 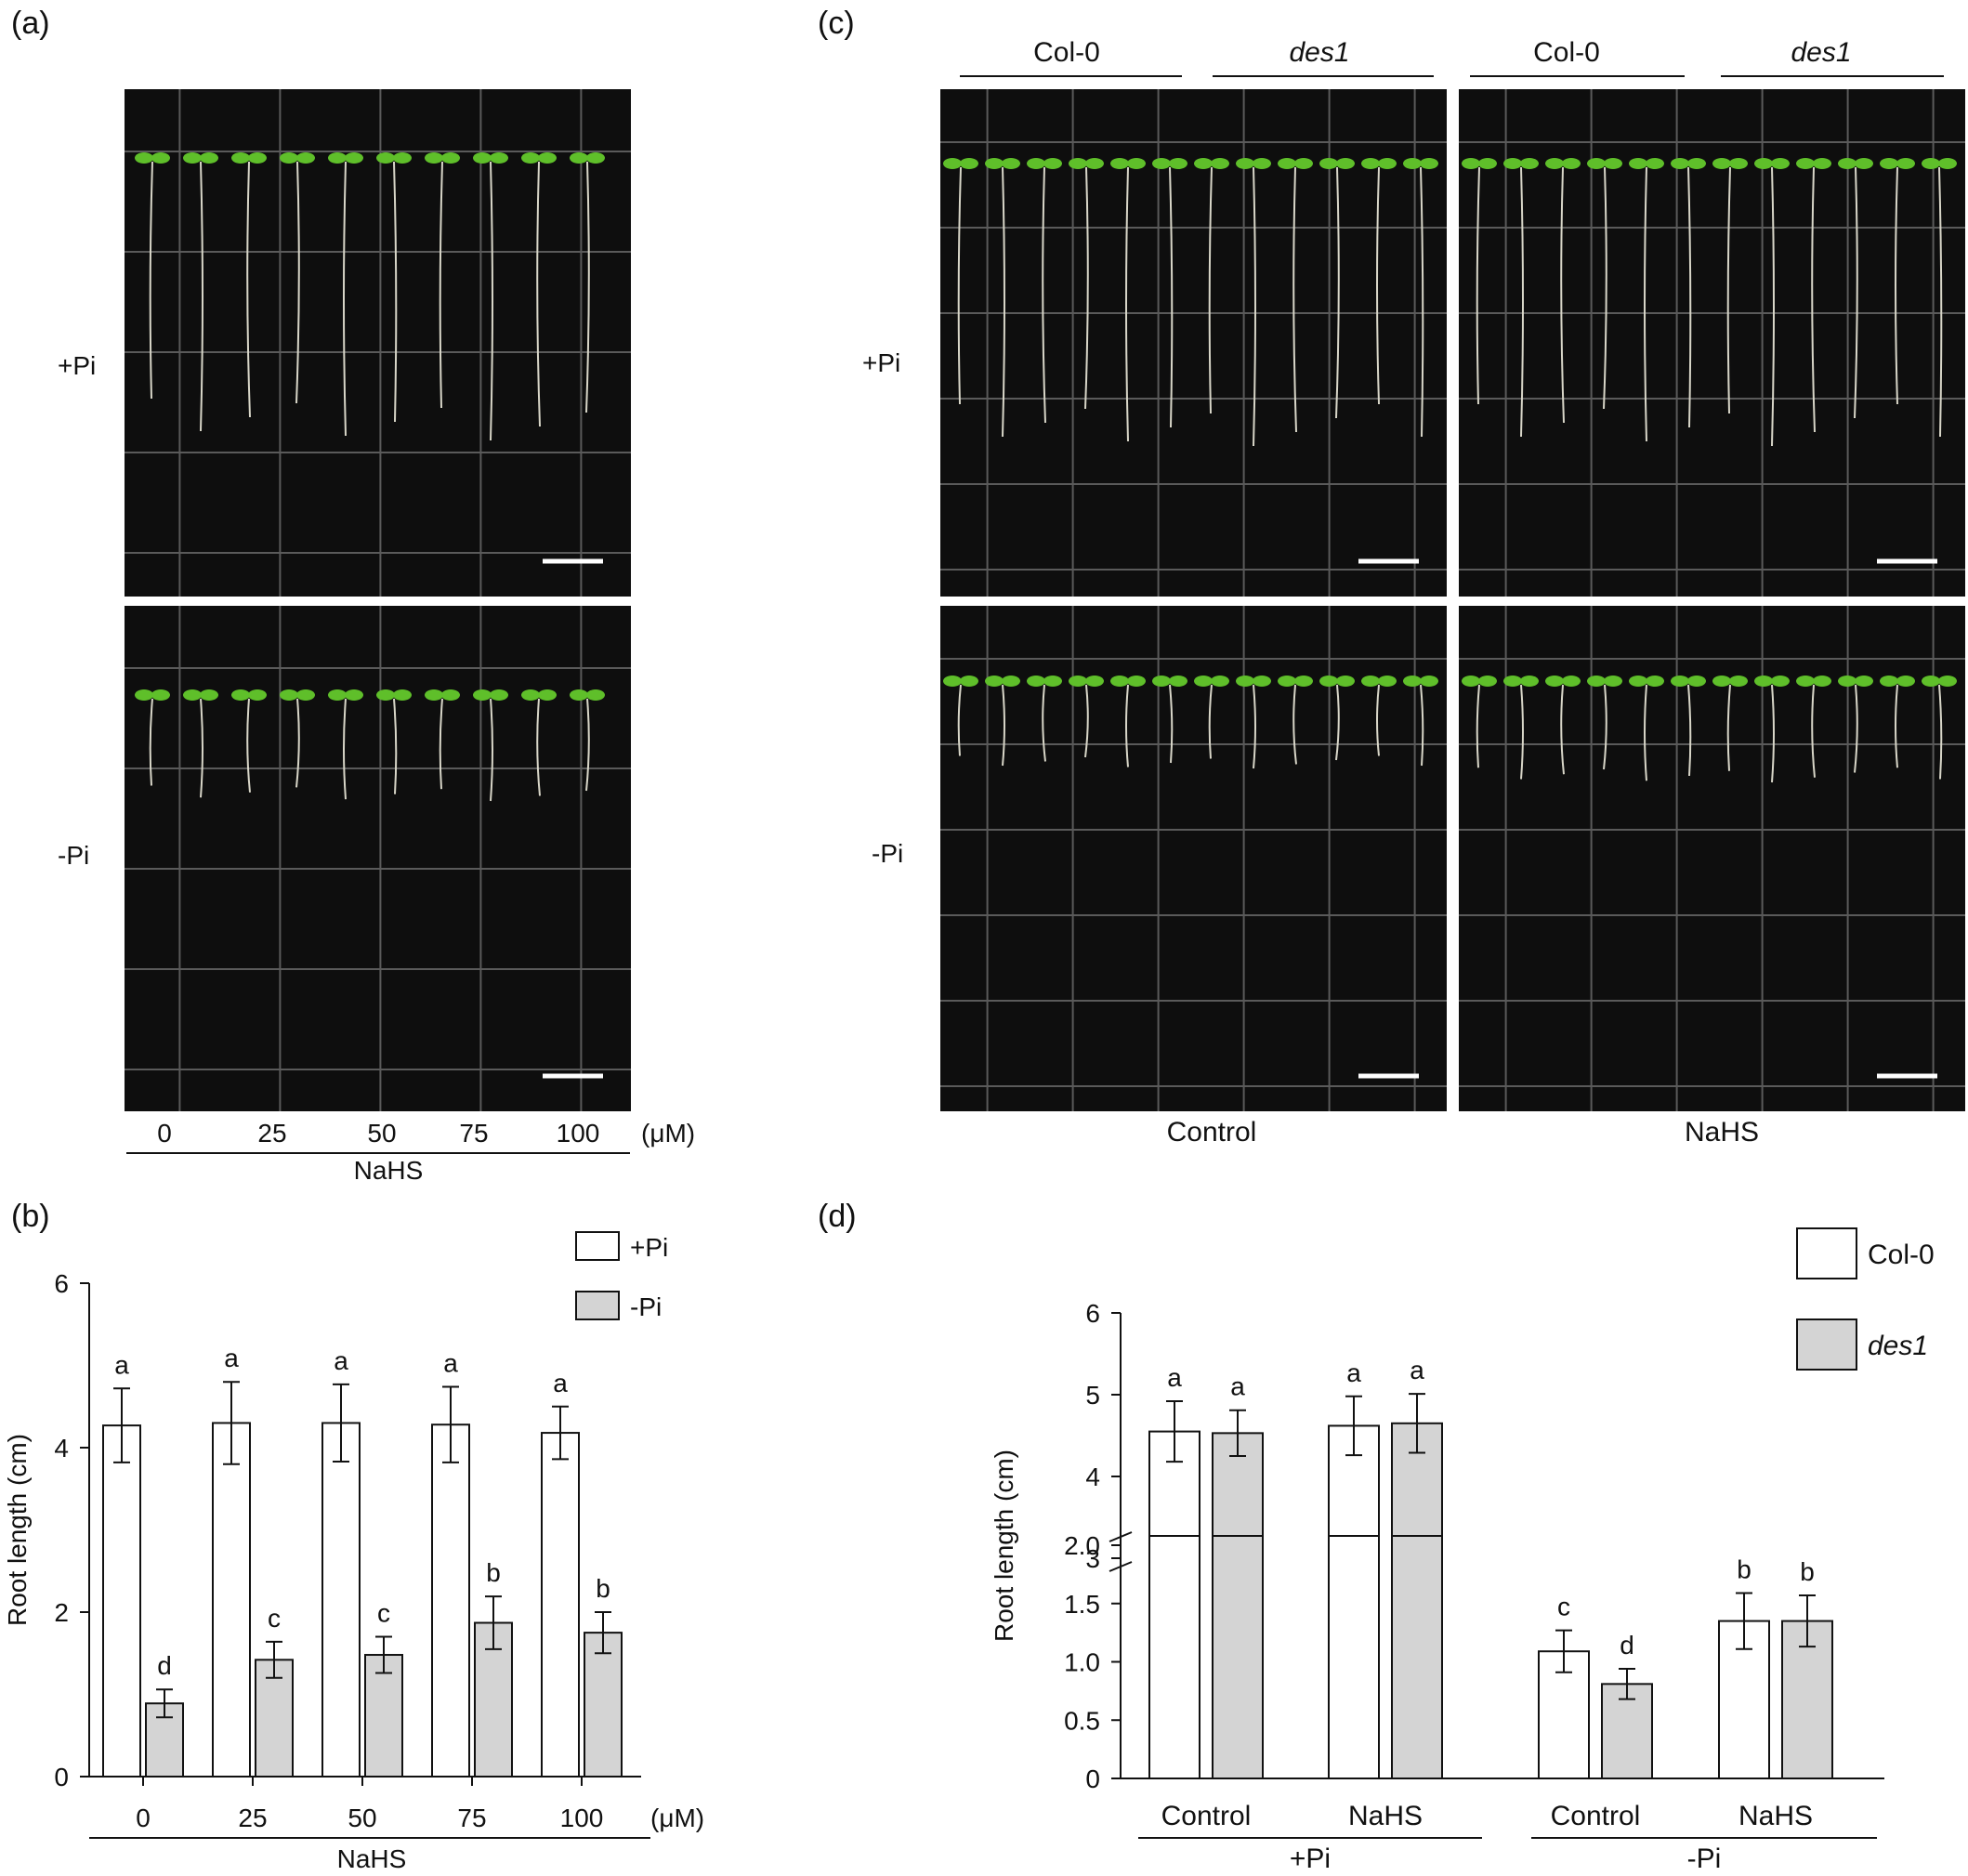 What do you see at coordinates (646, 1306) in the screenshot?
I see `legend-label: -Pi` at bounding box center [646, 1306].